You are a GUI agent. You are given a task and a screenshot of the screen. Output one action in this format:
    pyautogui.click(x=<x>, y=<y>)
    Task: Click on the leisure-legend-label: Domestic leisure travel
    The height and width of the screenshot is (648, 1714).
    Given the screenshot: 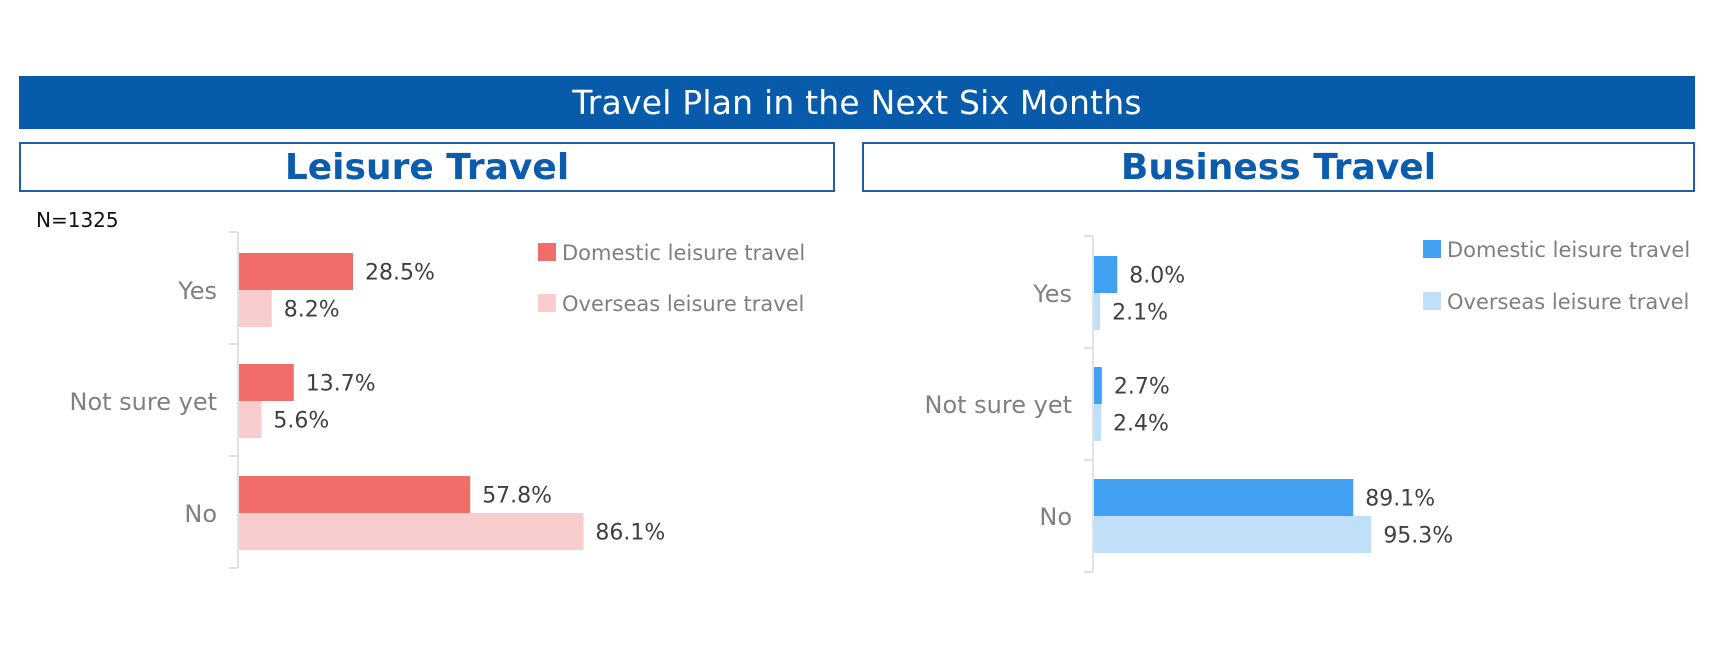 What is the action you would take?
    pyautogui.click(x=683, y=253)
    